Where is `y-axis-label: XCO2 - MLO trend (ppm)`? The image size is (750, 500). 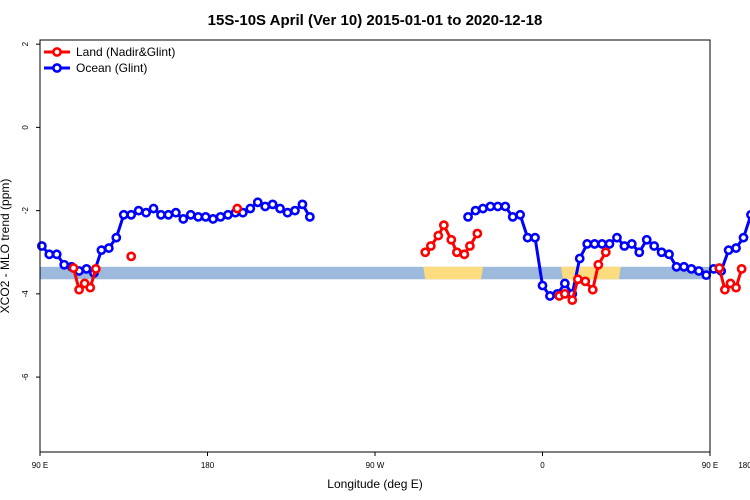 y-axis-label: XCO2 - MLO trend (ppm) is located at coordinates (6, 246).